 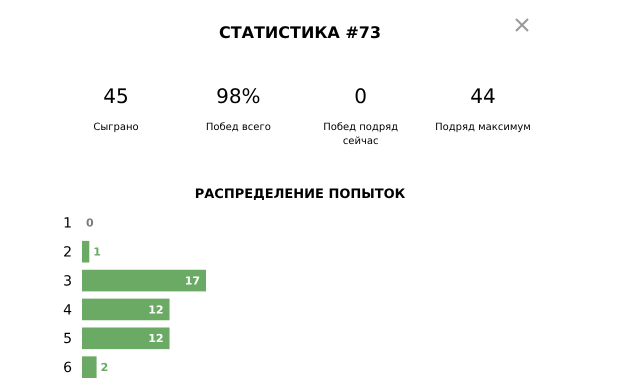 I want to click on y-tick-label: 4, so click(x=67, y=310).